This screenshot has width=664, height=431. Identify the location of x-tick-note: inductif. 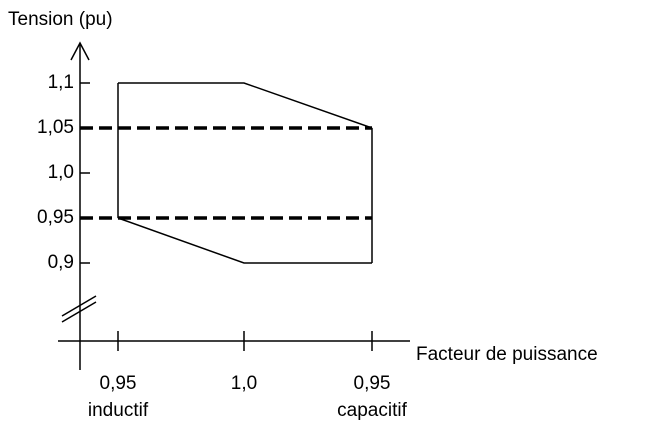
(118, 410).